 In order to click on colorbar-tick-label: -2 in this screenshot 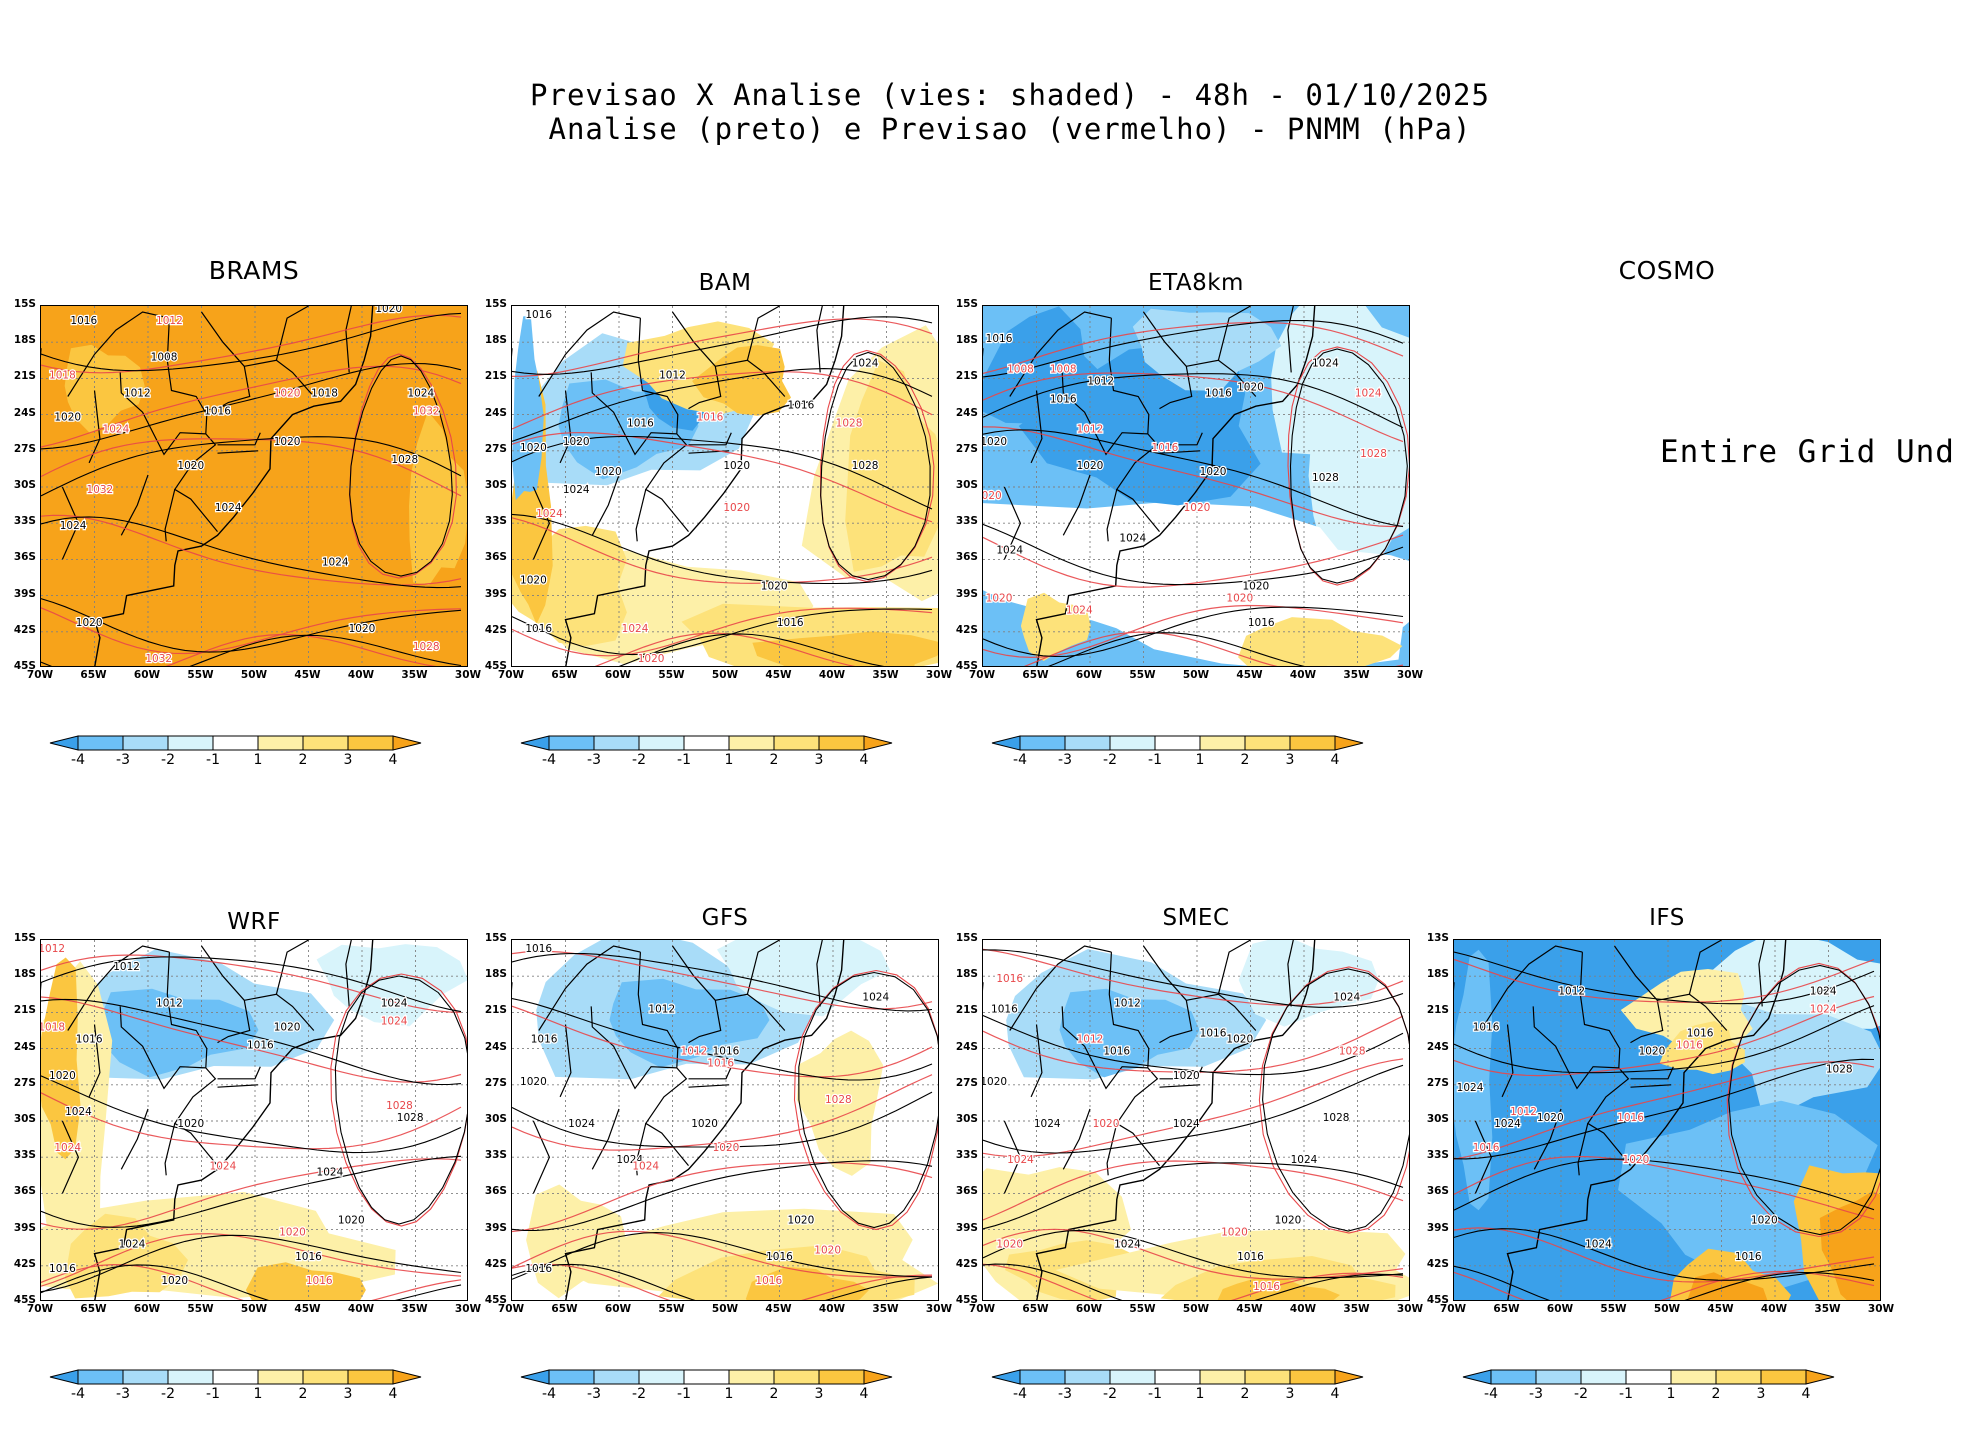, I will do `click(168, 760)`.